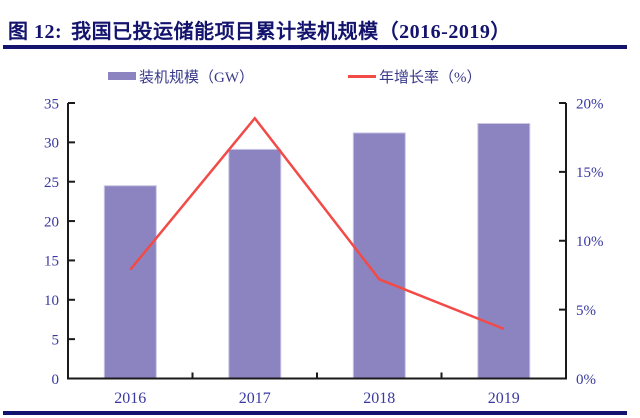 This screenshot has height=418, width=640. Describe the element at coordinates (56, 340) in the screenshot. I see `svg-text: 5` at that location.